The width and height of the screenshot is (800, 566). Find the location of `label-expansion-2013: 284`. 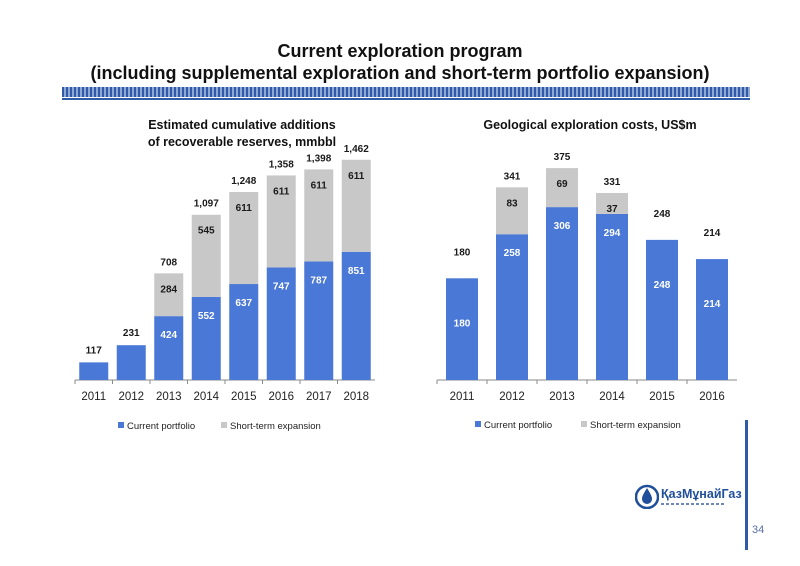

label-expansion-2013: 284 is located at coordinates (168, 289).